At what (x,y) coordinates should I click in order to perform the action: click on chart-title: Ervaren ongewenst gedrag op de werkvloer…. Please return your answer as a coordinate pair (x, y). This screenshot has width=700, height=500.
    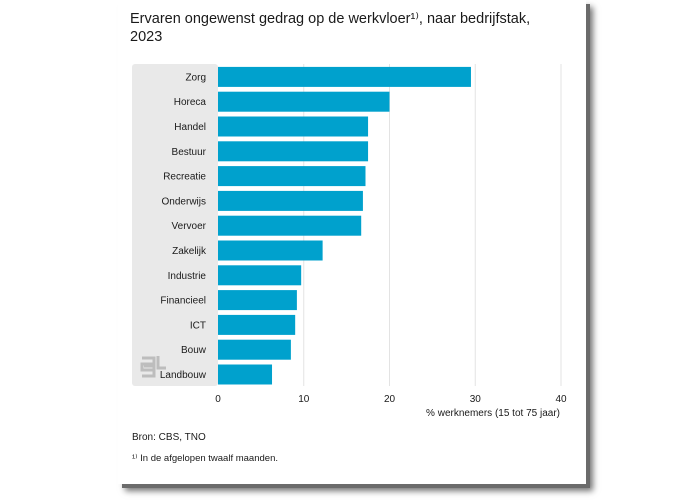
    Looking at the image, I should click on (330, 28).